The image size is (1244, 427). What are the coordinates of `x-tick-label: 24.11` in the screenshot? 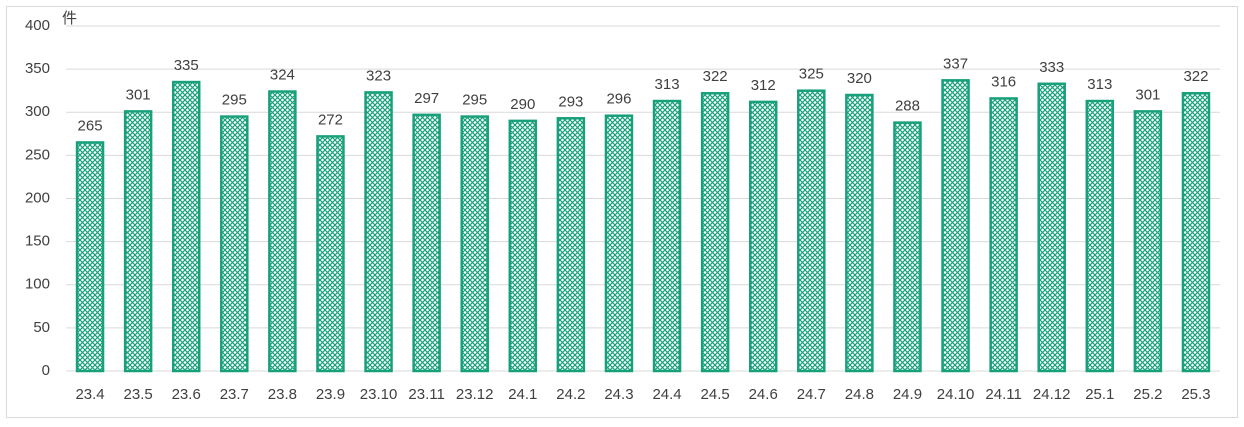 It's located at (1003, 394).